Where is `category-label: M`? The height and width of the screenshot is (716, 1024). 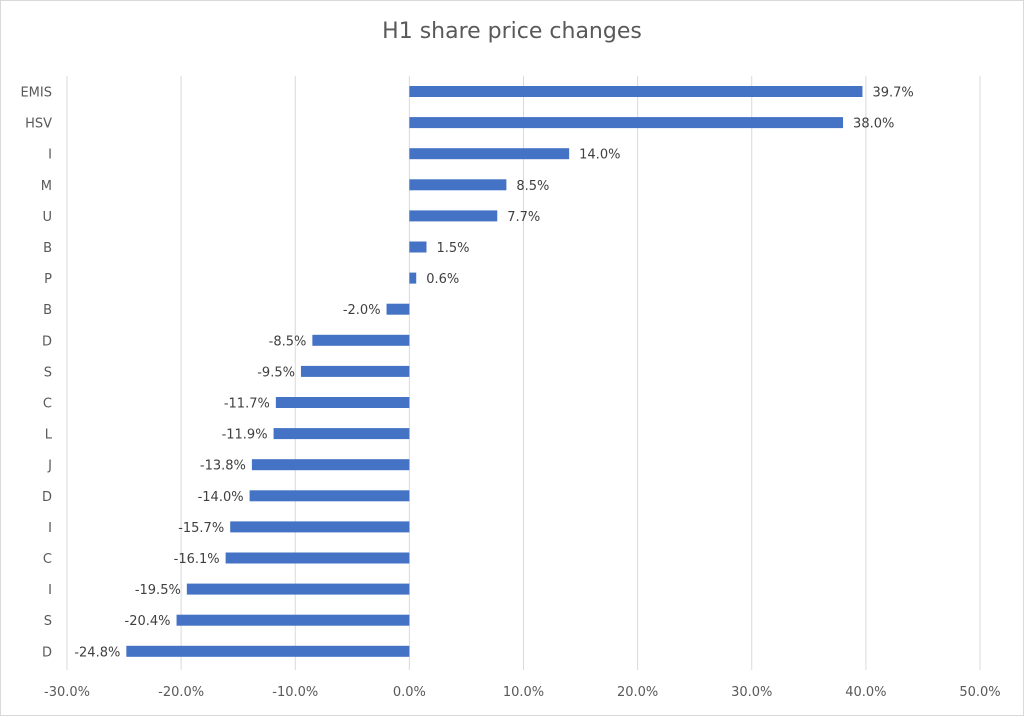
category-label: M is located at coordinates (46, 186).